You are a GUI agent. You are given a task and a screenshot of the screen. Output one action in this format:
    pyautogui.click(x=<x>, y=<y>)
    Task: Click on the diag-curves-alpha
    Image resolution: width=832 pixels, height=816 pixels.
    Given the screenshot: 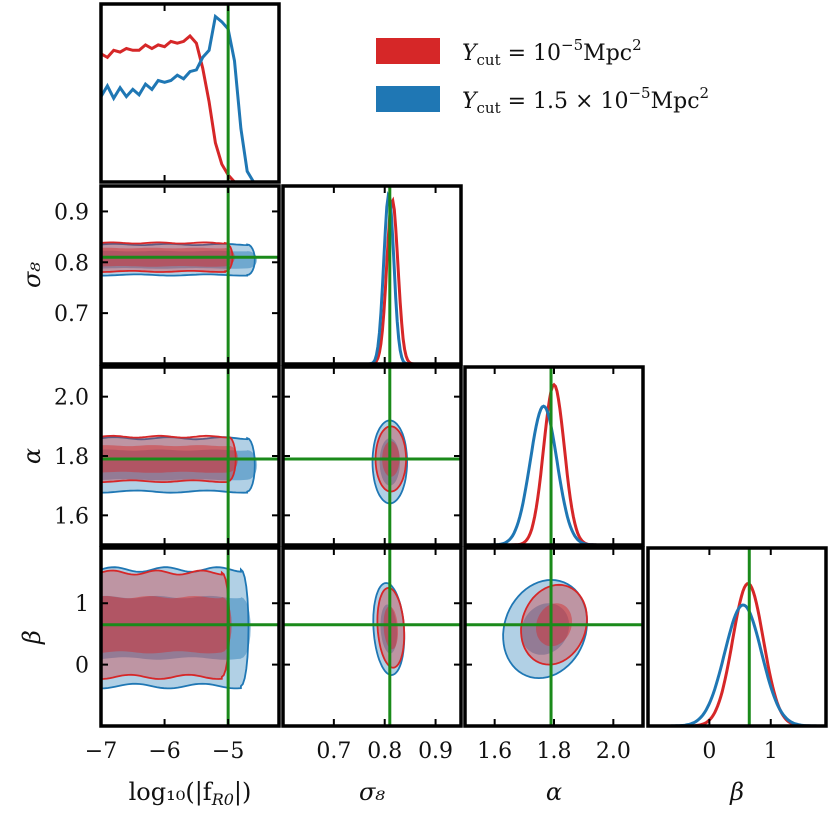 What is the action you would take?
    pyautogui.click(x=554, y=456)
    